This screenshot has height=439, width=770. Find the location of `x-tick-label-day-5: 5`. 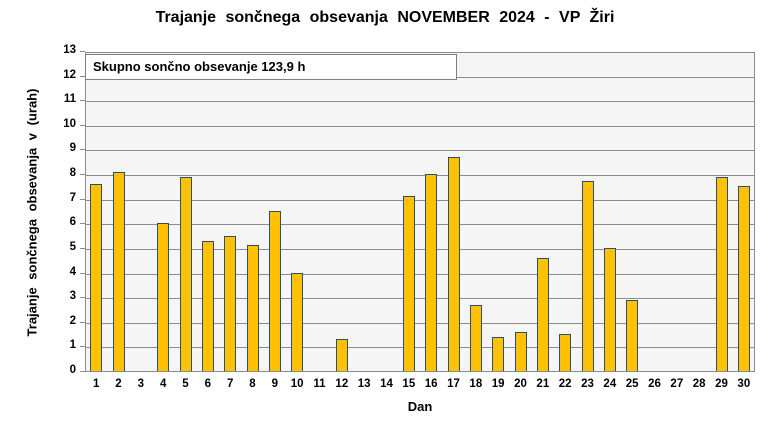

x-tick-label-day-5: 5 is located at coordinates (185, 384).